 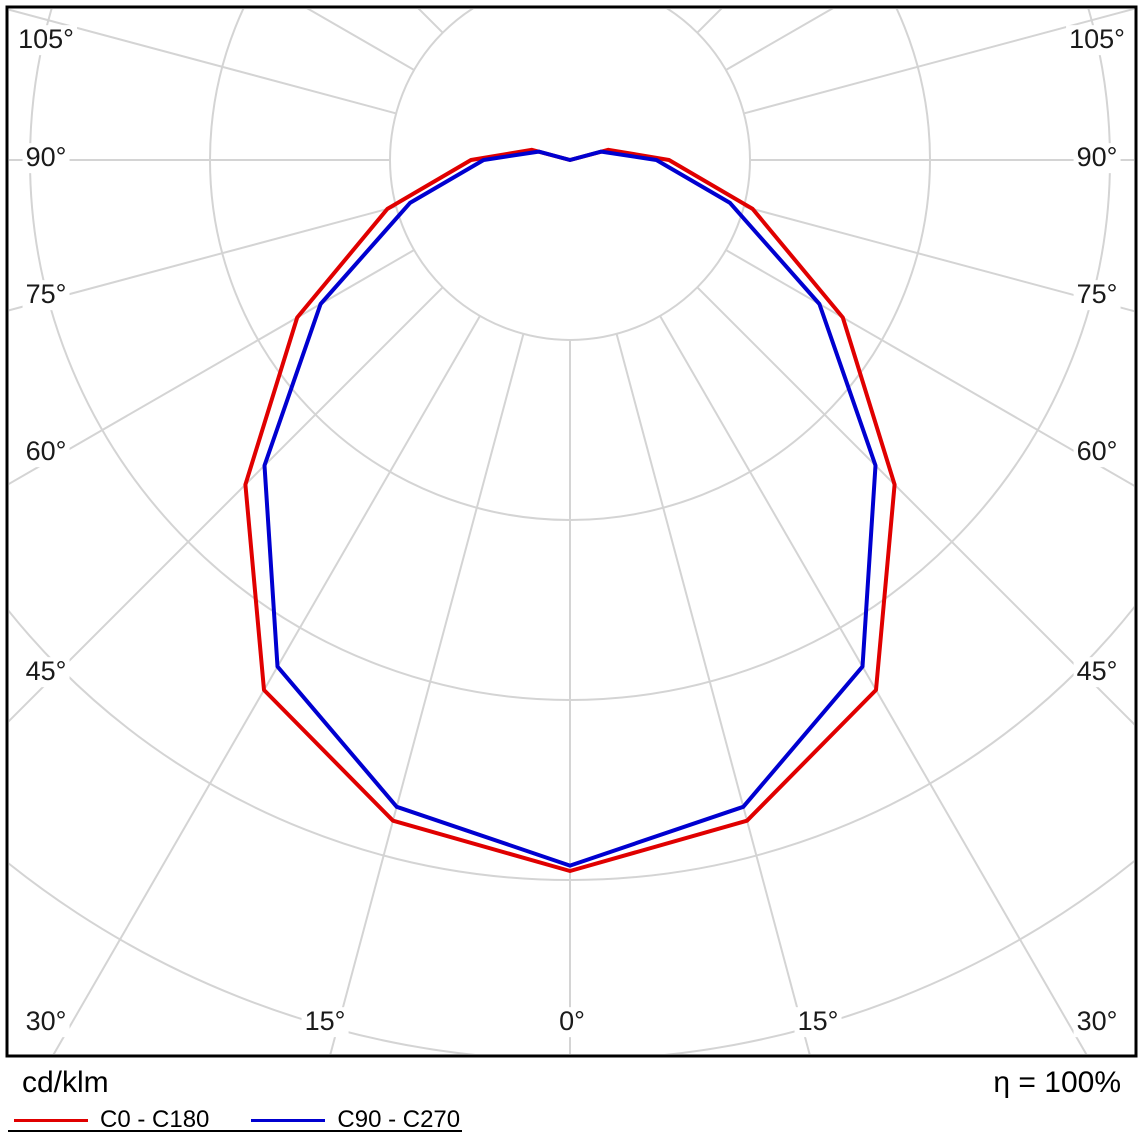 What do you see at coordinates (1097, 451) in the screenshot?
I see `angle-label-right-60: 60°` at bounding box center [1097, 451].